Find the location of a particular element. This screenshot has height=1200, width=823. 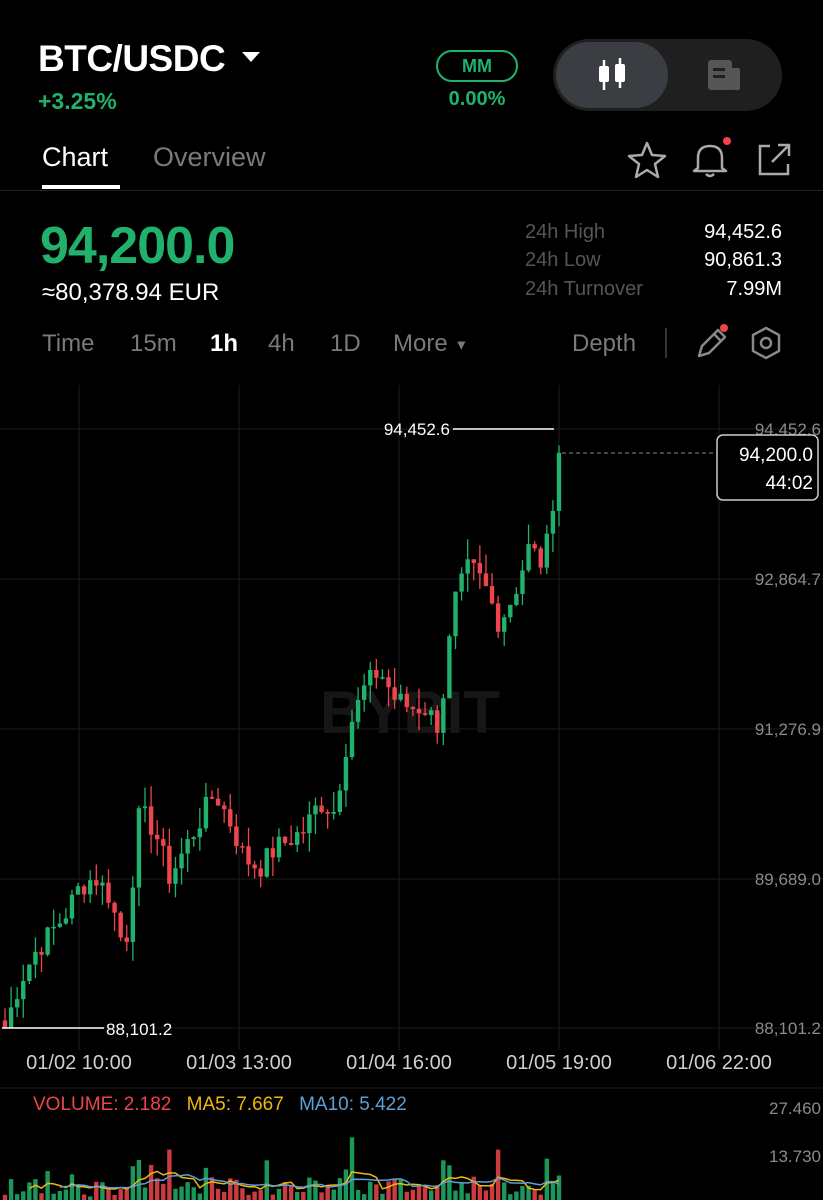

tab-divider is located at coordinates (411, 190).